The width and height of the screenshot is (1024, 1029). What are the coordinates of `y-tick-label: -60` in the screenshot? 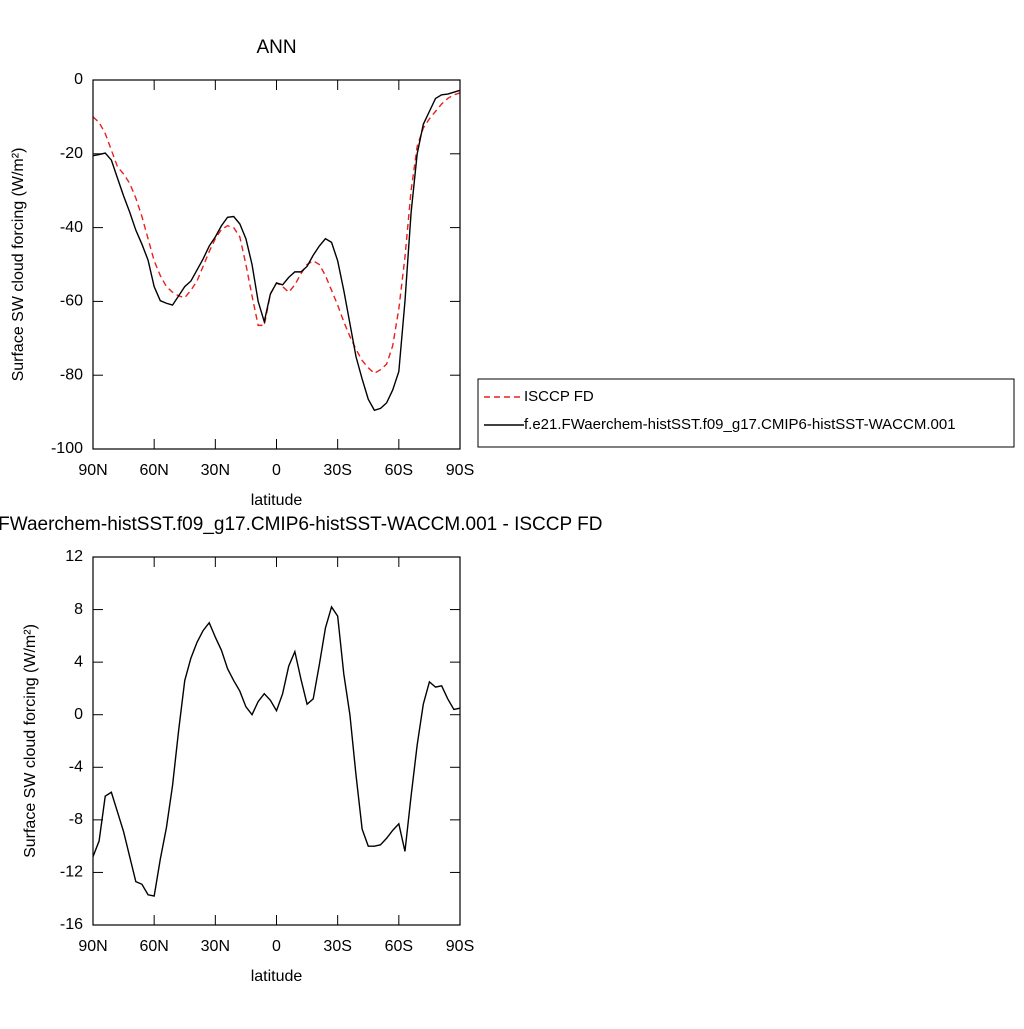 It's located at (71, 301).